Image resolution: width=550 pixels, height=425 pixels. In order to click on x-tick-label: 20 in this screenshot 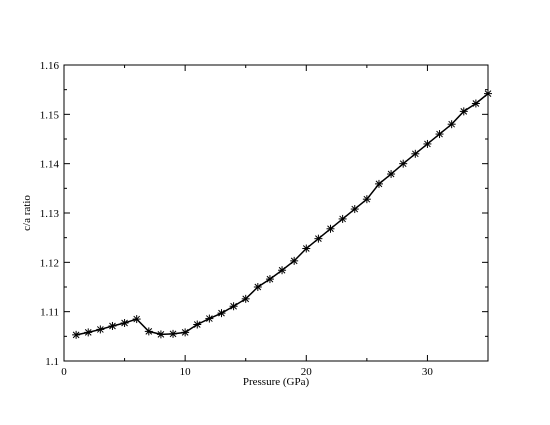, I will do `click(307, 372)`.